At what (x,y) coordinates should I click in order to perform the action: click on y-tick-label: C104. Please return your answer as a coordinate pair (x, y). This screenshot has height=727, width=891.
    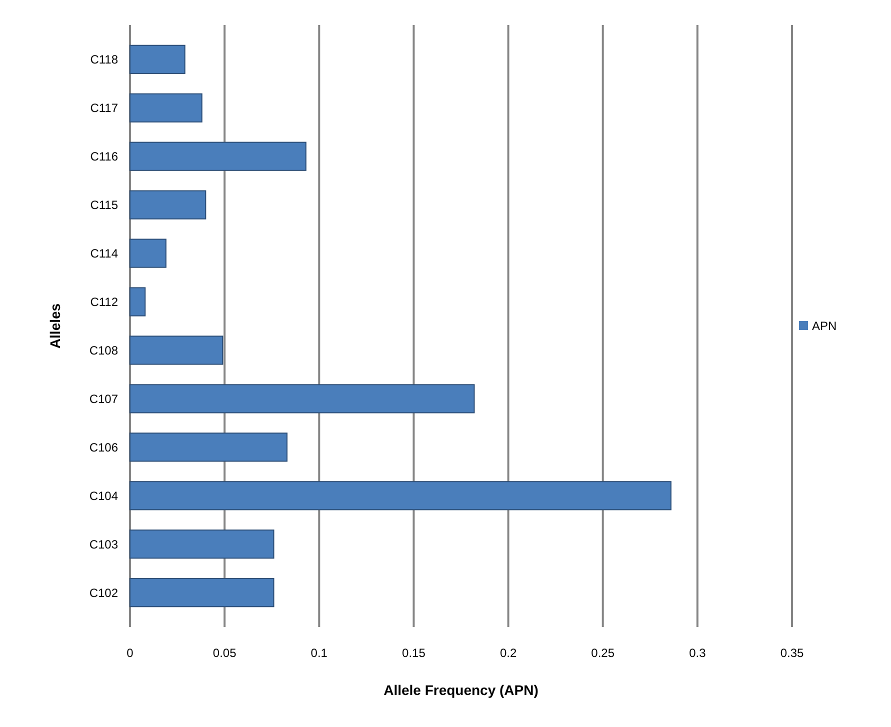
    Looking at the image, I should click on (103, 495).